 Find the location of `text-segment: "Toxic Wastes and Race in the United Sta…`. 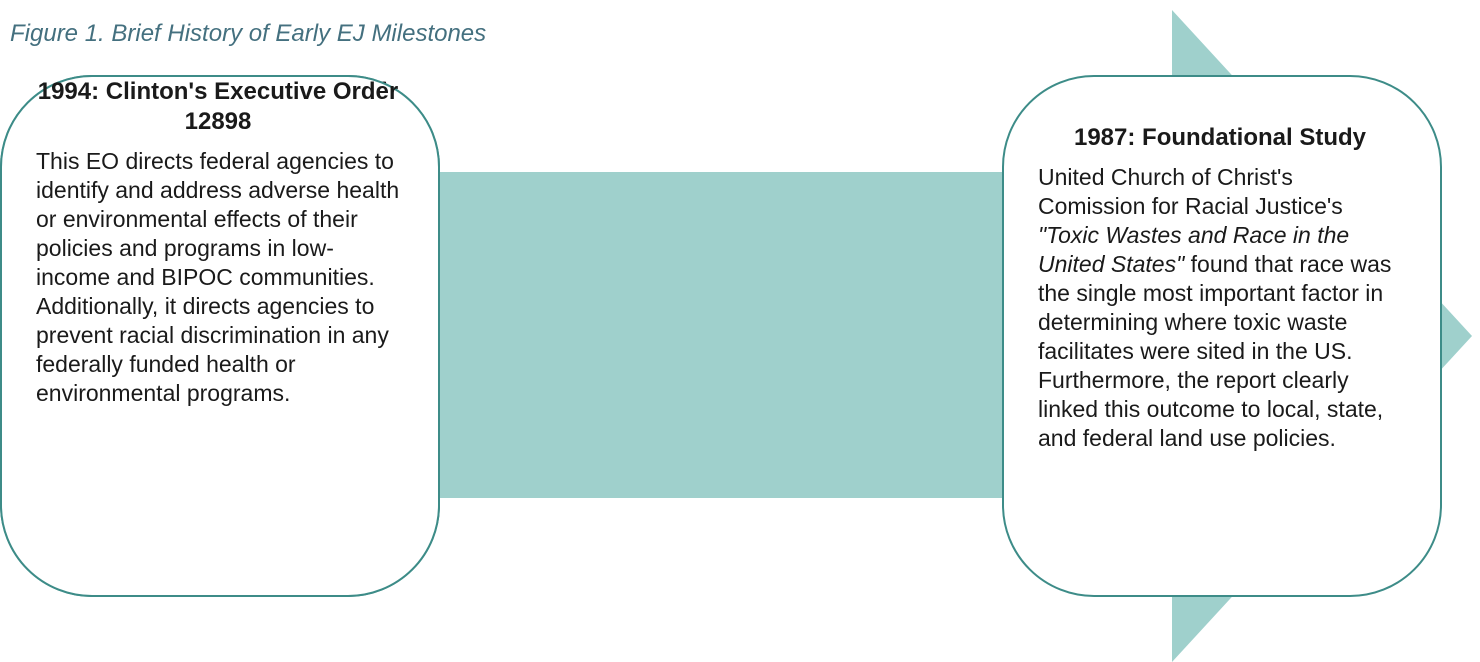

text-segment: "Toxic Wastes and Race in the United Sta… is located at coordinates (1194, 249).